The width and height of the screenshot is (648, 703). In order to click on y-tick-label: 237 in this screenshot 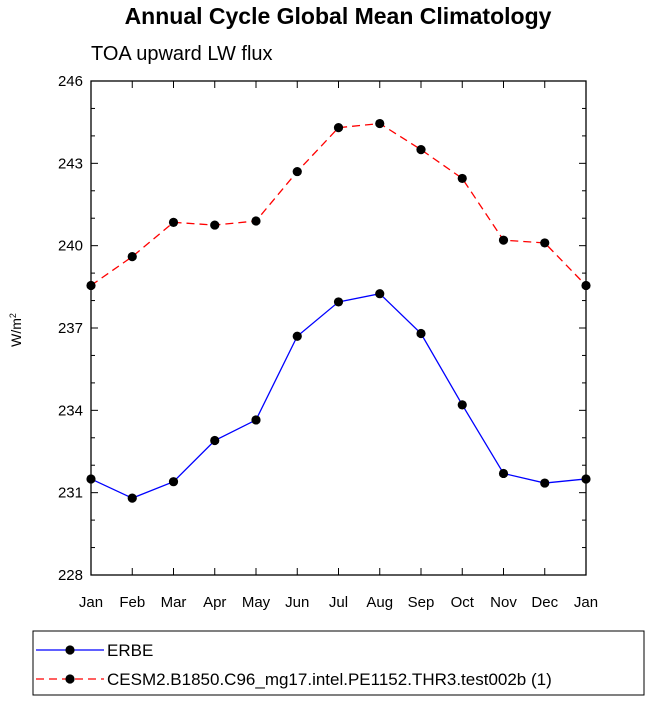, I will do `click(70, 328)`.